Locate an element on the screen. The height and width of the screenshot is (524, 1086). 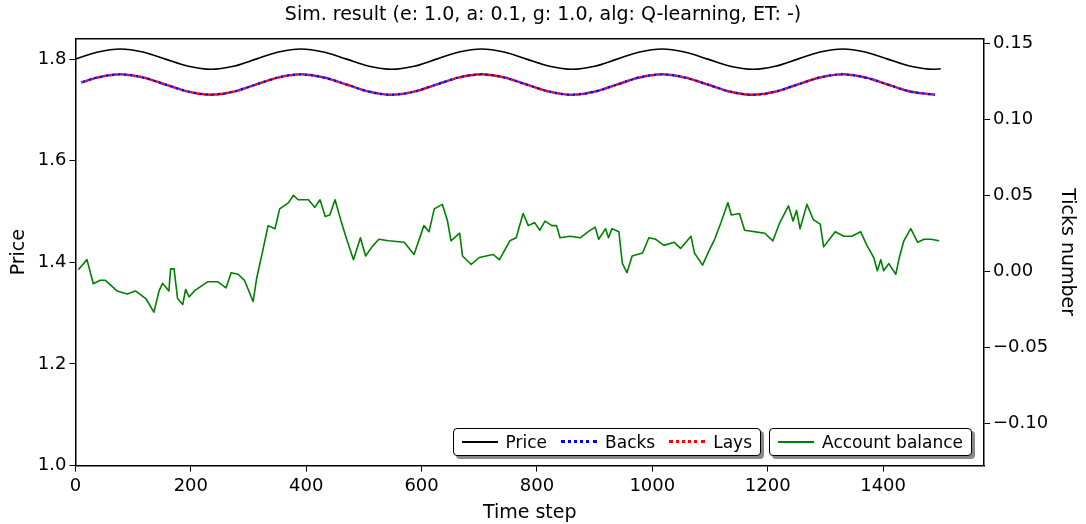
y-tick-label: 1.8 is located at coordinates (52, 57).